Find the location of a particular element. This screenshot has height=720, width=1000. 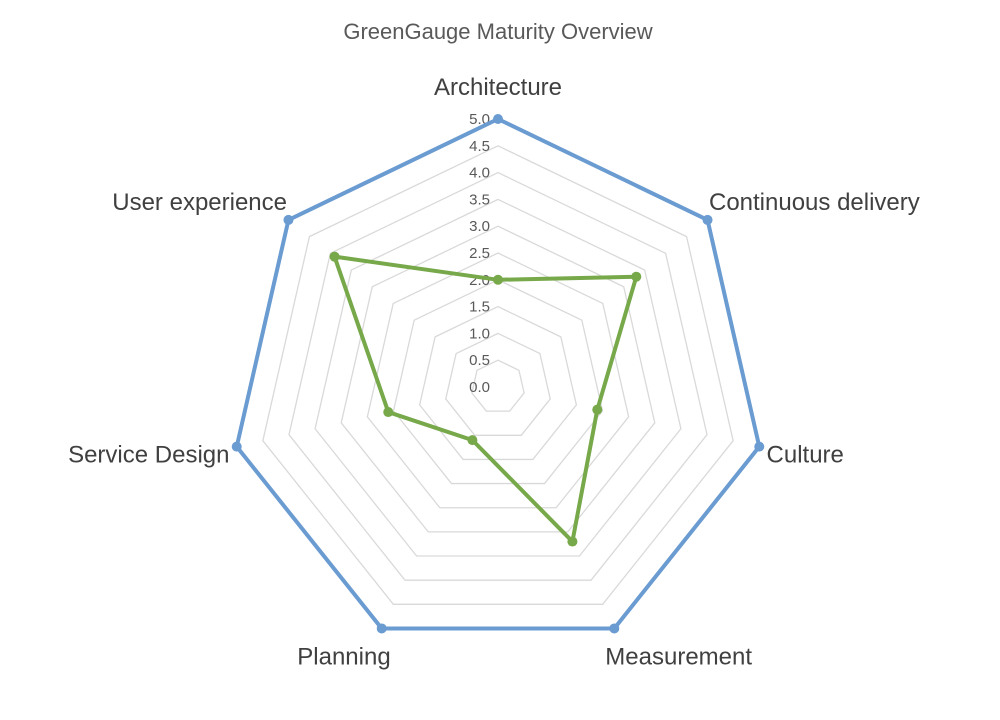

series-line is located at coordinates (485, 399).